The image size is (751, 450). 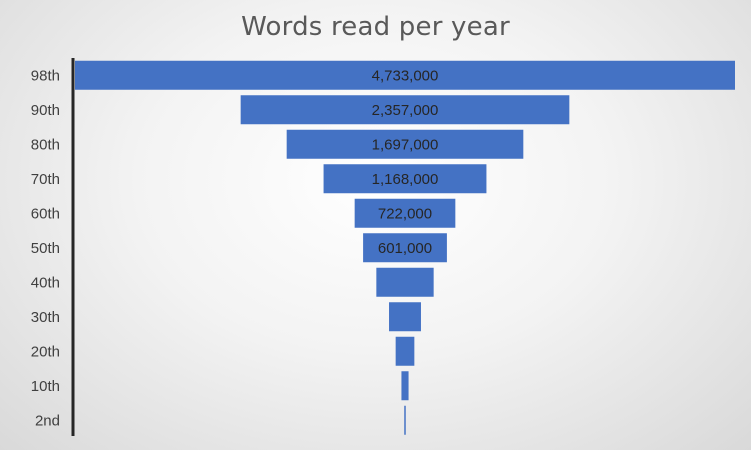 What do you see at coordinates (405, 351) in the screenshot?
I see `funnel-bar-20th` at bounding box center [405, 351].